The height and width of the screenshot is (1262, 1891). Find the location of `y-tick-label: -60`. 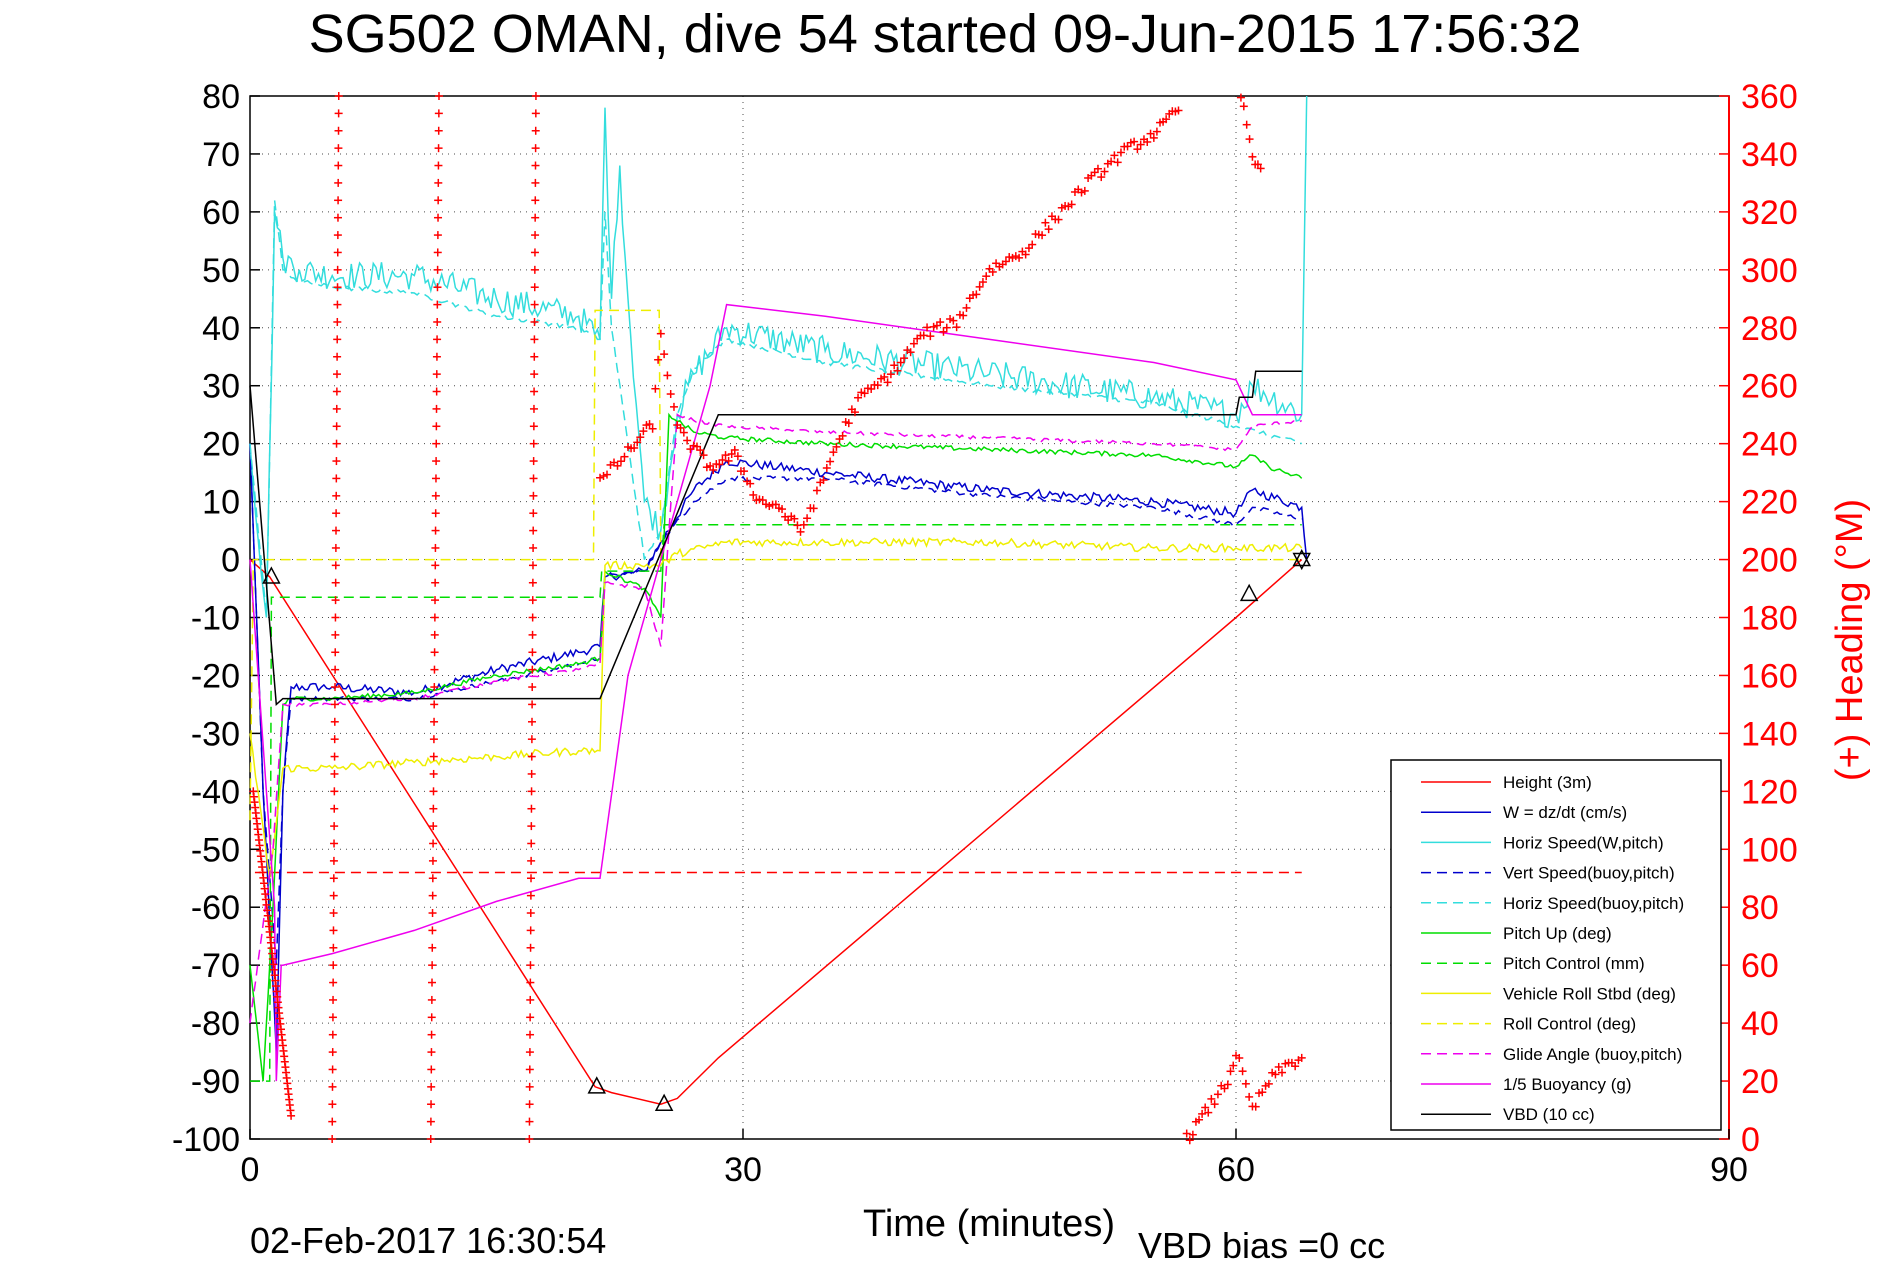

y-tick-label: -60 is located at coordinates (215, 908).